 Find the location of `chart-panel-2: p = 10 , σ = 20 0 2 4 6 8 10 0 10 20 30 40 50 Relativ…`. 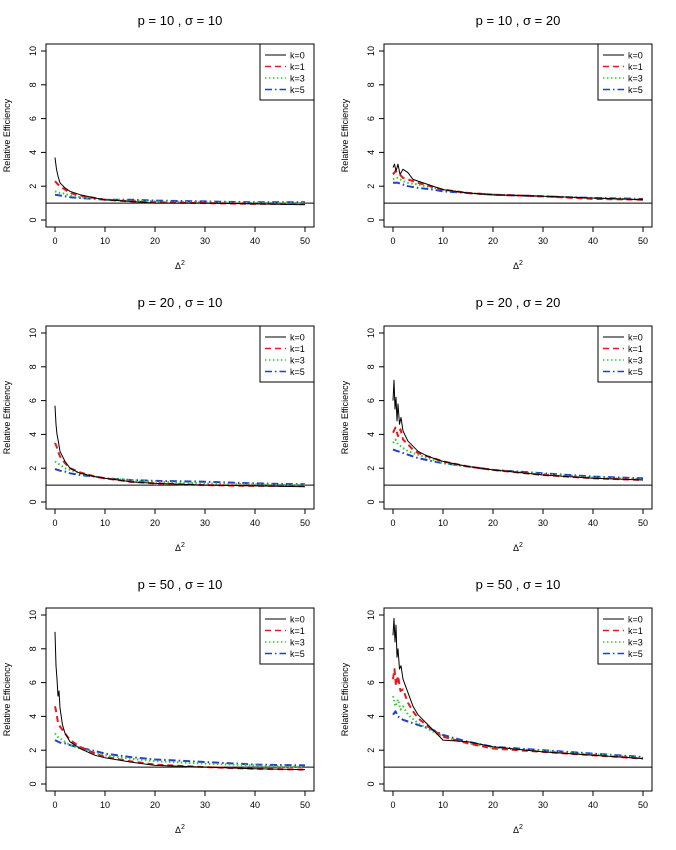

chart-panel-2: p = 10 , σ = 20 0 2 4 6 8 10 0 10 20 30 40 50 Relativ… is located at coordinates (496, 142).